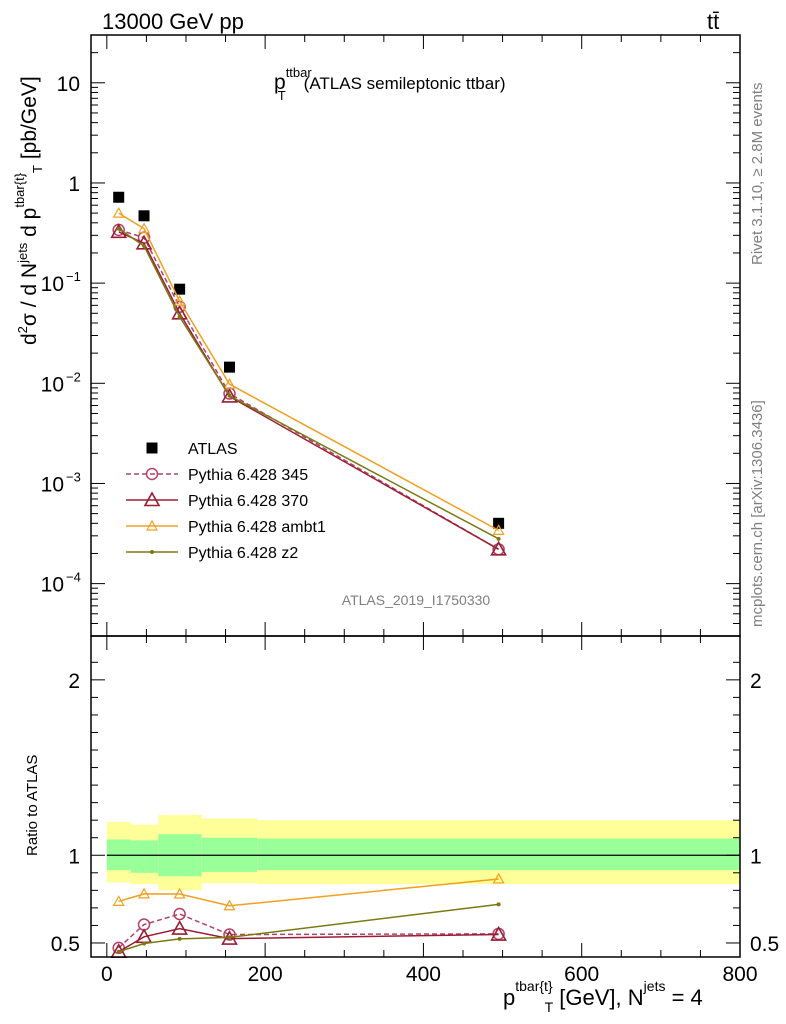  Describe the element at coordinates (73, 276) in the screenshot. I see `y-tick-exponent: −1` at that location.